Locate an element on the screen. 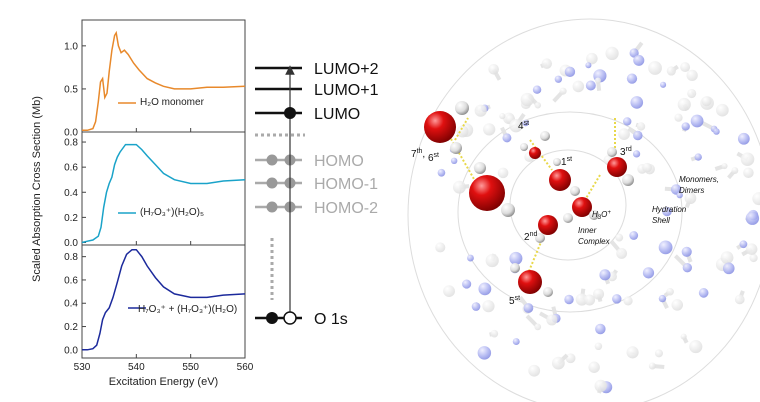  x-tick-label: 550 is located at coordinates (190, 367).